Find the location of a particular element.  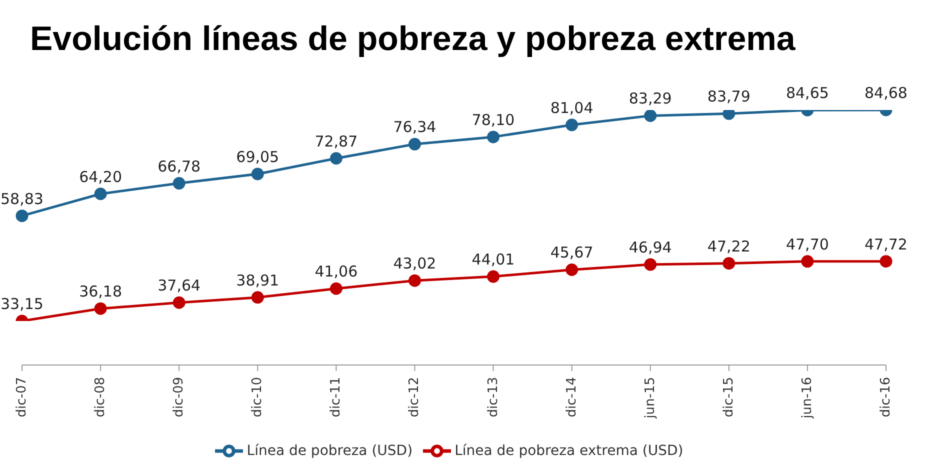

x-tick-label: dic-16 is located at coordinates (886, 397).